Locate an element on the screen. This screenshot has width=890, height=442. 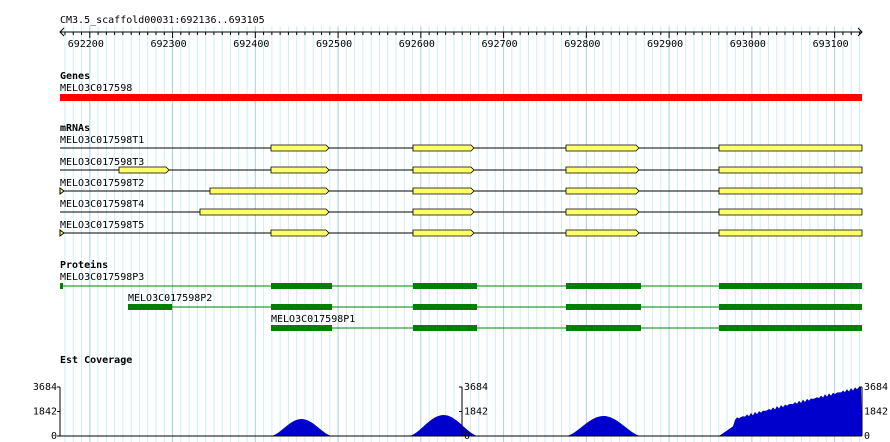
feature-label: MELO3C017598T5 is located at coordinates (102, 225).